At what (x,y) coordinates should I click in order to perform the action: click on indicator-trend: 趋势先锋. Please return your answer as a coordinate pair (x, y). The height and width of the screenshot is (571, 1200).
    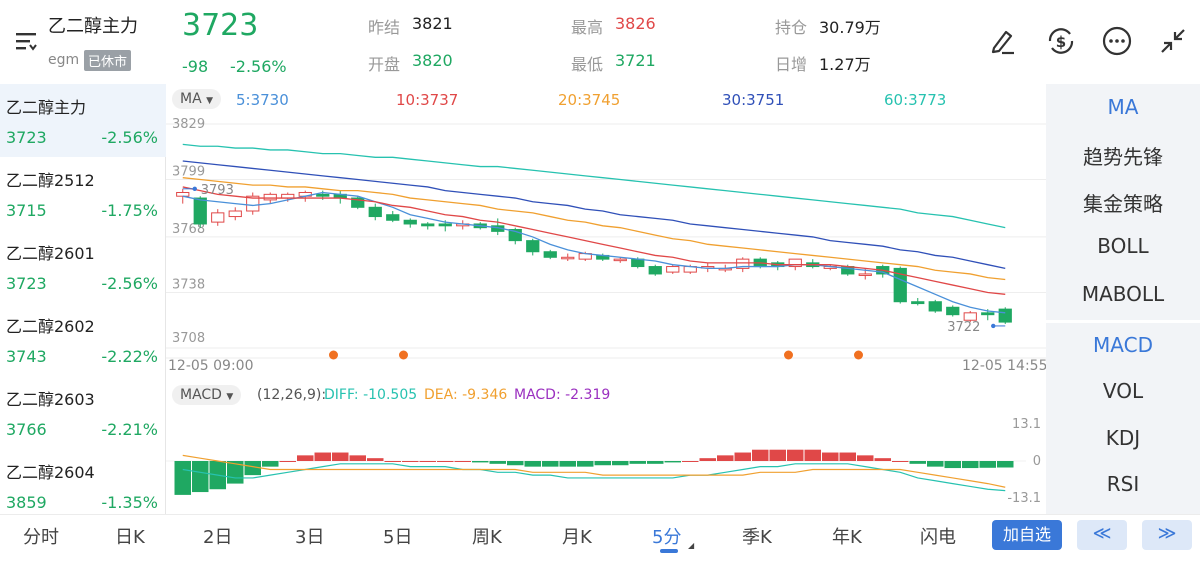
    Looking at the image, I should click on (1123, 157).